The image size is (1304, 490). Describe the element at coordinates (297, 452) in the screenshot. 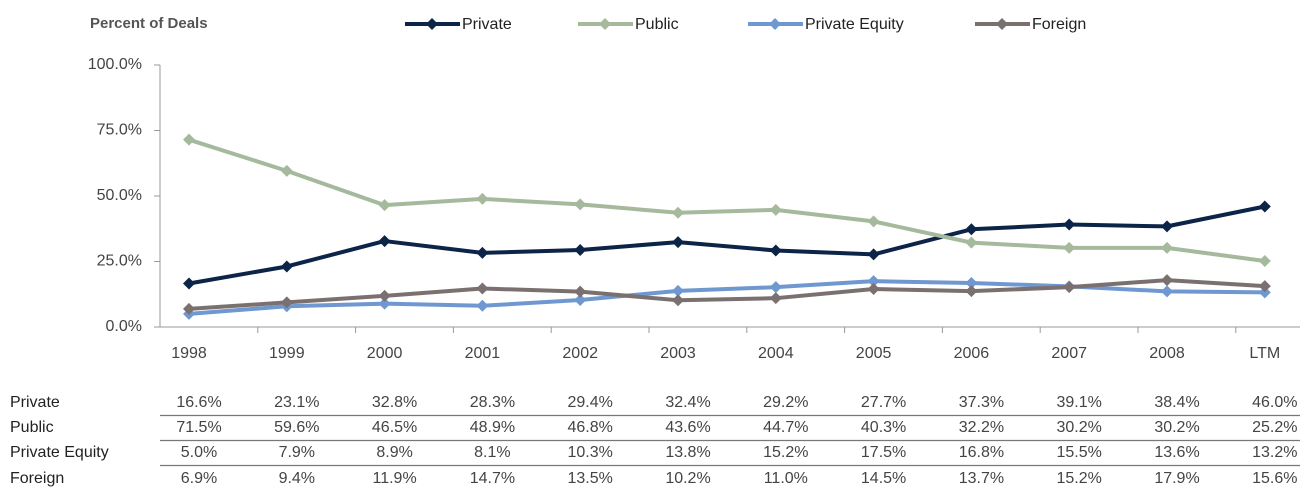

I see `table-cell: 7.9%` at that location.